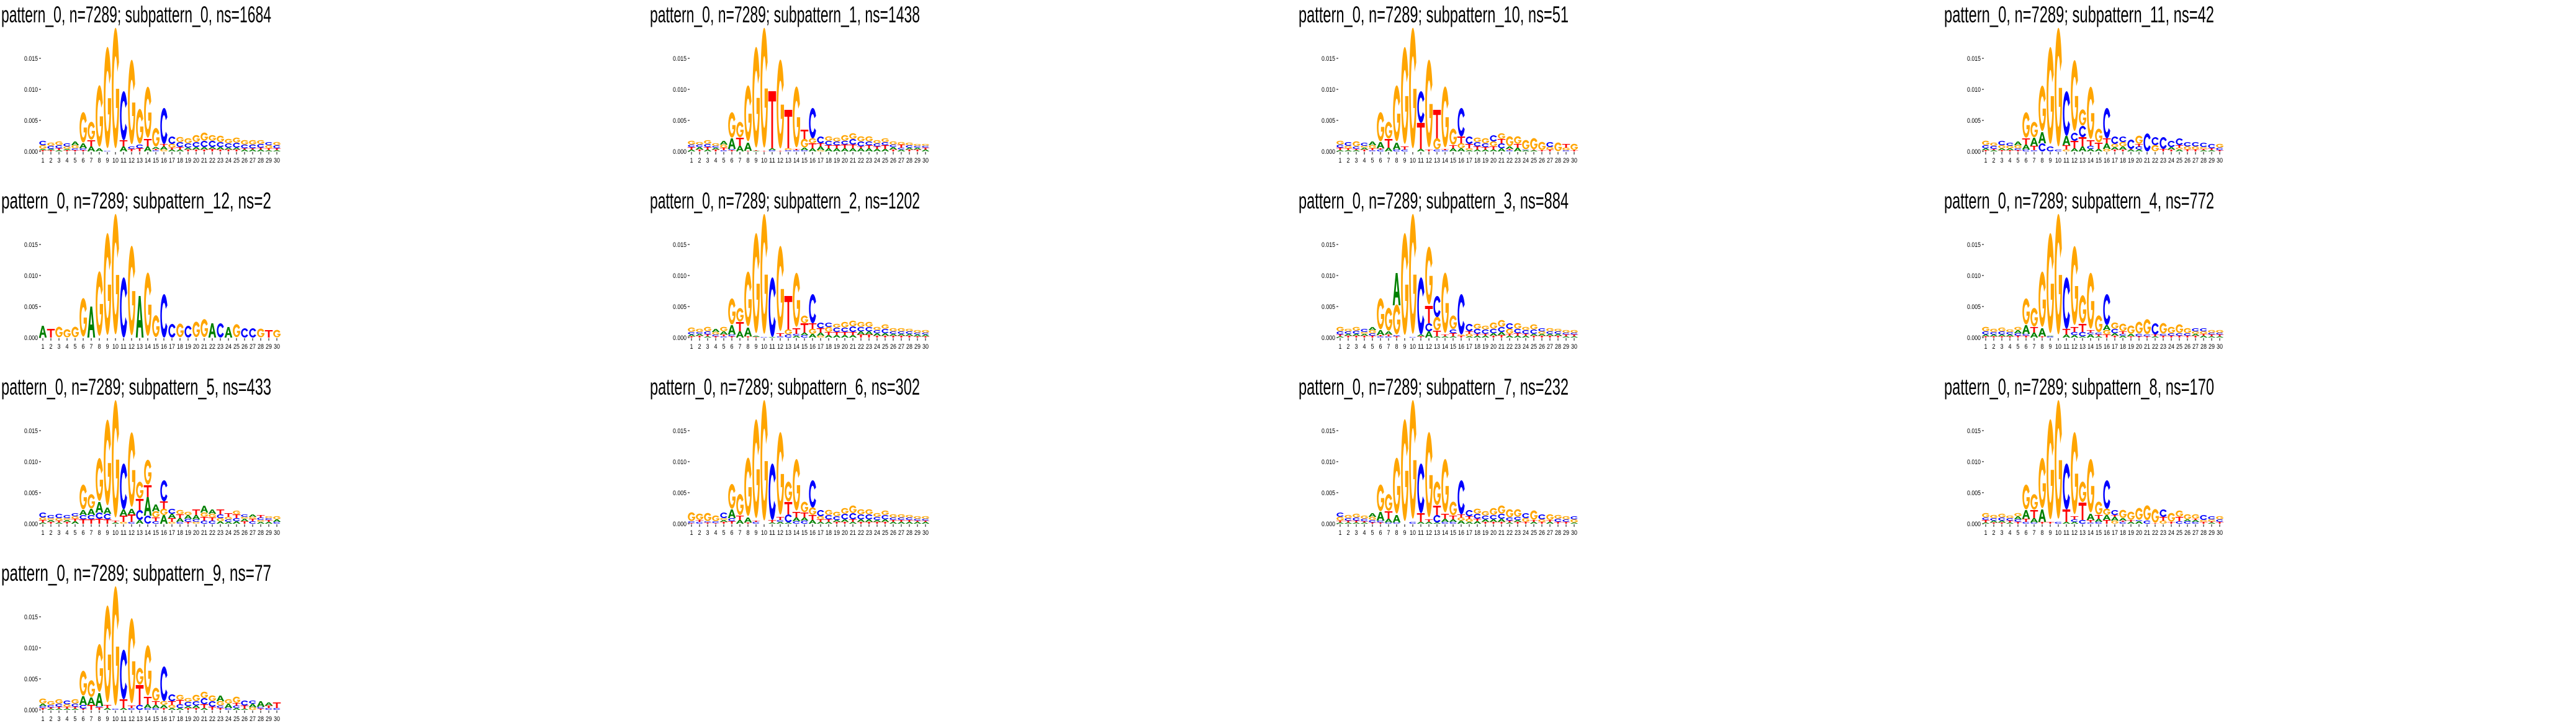 The width and height of the screenshot is (2576, 726). I want to click on x-tick-label: 30, so click(2220, 160).